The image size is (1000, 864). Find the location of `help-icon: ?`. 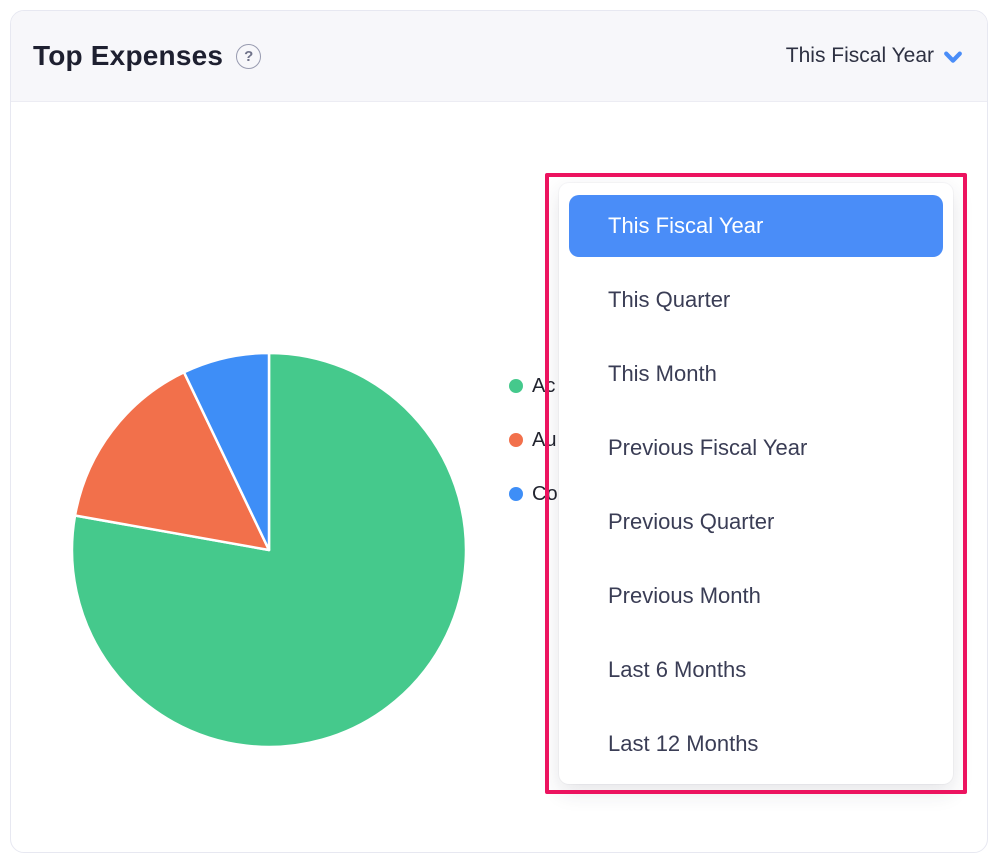

help-icon: ? is located at coordinates (249, 56).